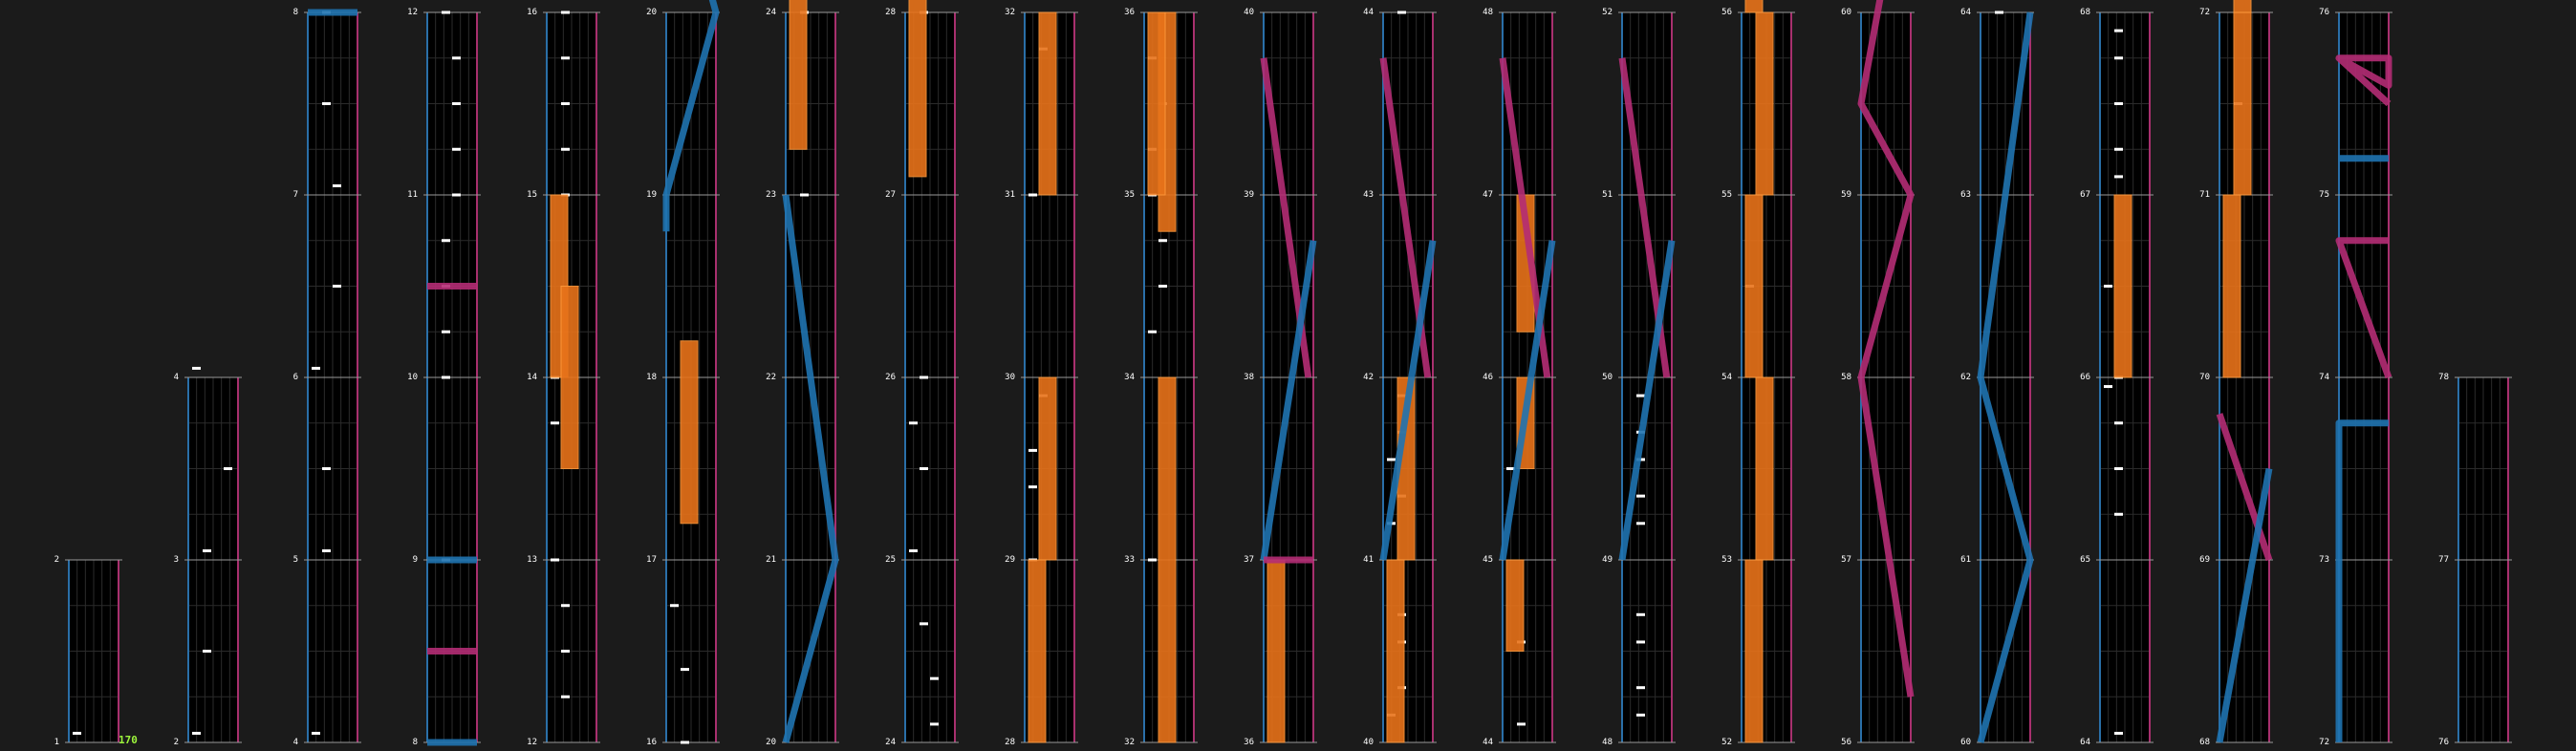  What do you see at coordinates (56, 560) in the screenshot?
I see `measure-number: 2` at bounding box center [56, 560].